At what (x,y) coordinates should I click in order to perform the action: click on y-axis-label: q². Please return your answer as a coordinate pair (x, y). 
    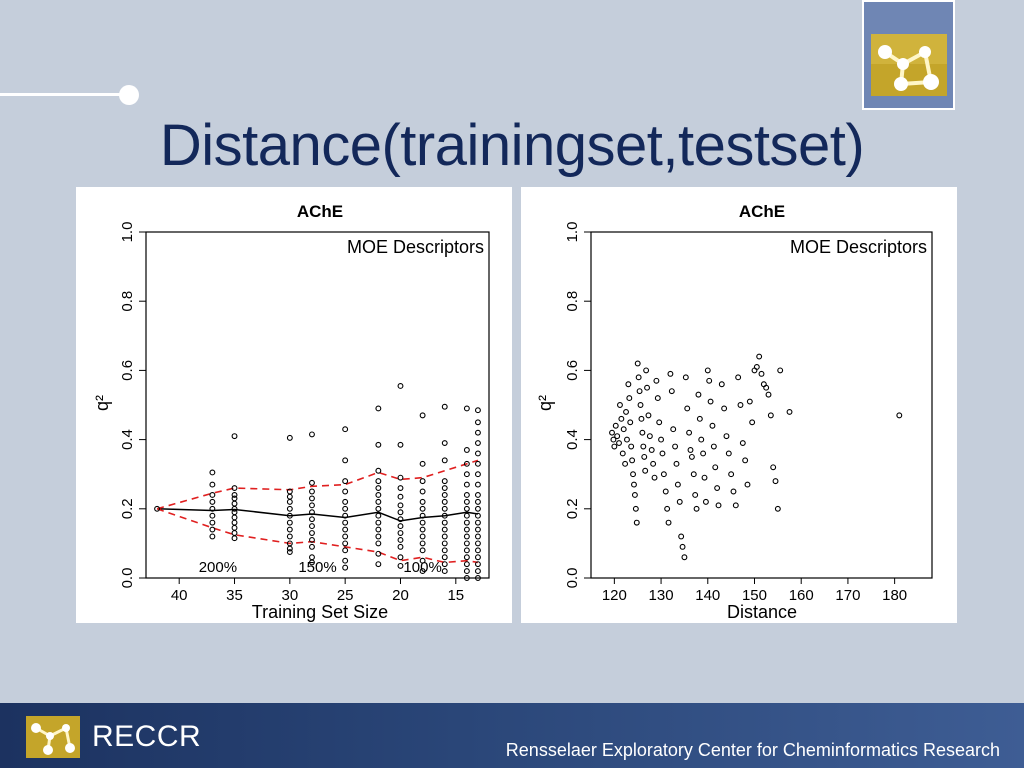
    Looking at the image, I should click on (102, 403).